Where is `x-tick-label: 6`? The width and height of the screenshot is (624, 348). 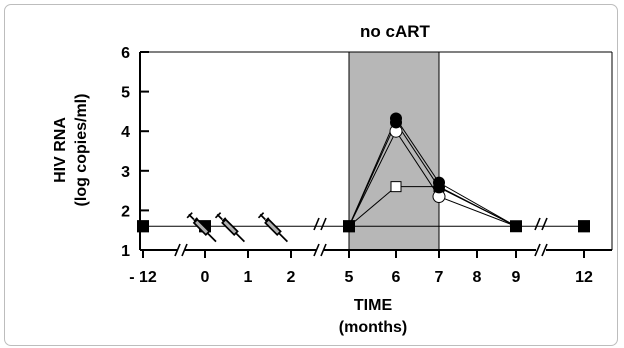 x-tick-label: 6 is located at coordinates (396, 277).